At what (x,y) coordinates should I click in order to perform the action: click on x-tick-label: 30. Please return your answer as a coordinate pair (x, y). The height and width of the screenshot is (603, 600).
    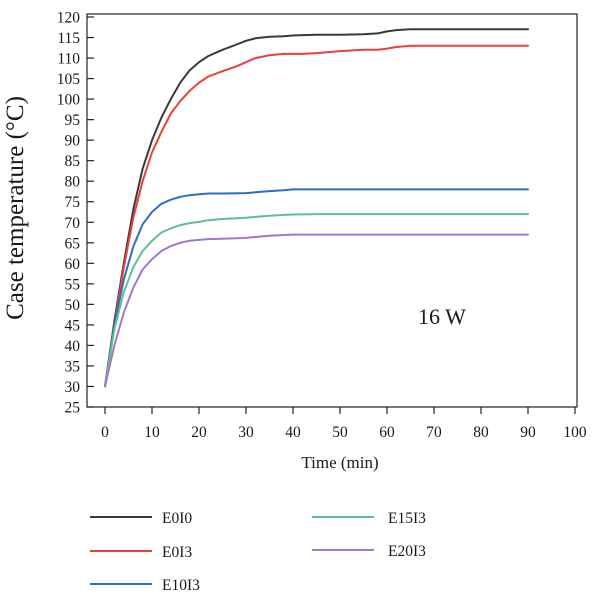
    Looking at the image, I should click on (246, 432).